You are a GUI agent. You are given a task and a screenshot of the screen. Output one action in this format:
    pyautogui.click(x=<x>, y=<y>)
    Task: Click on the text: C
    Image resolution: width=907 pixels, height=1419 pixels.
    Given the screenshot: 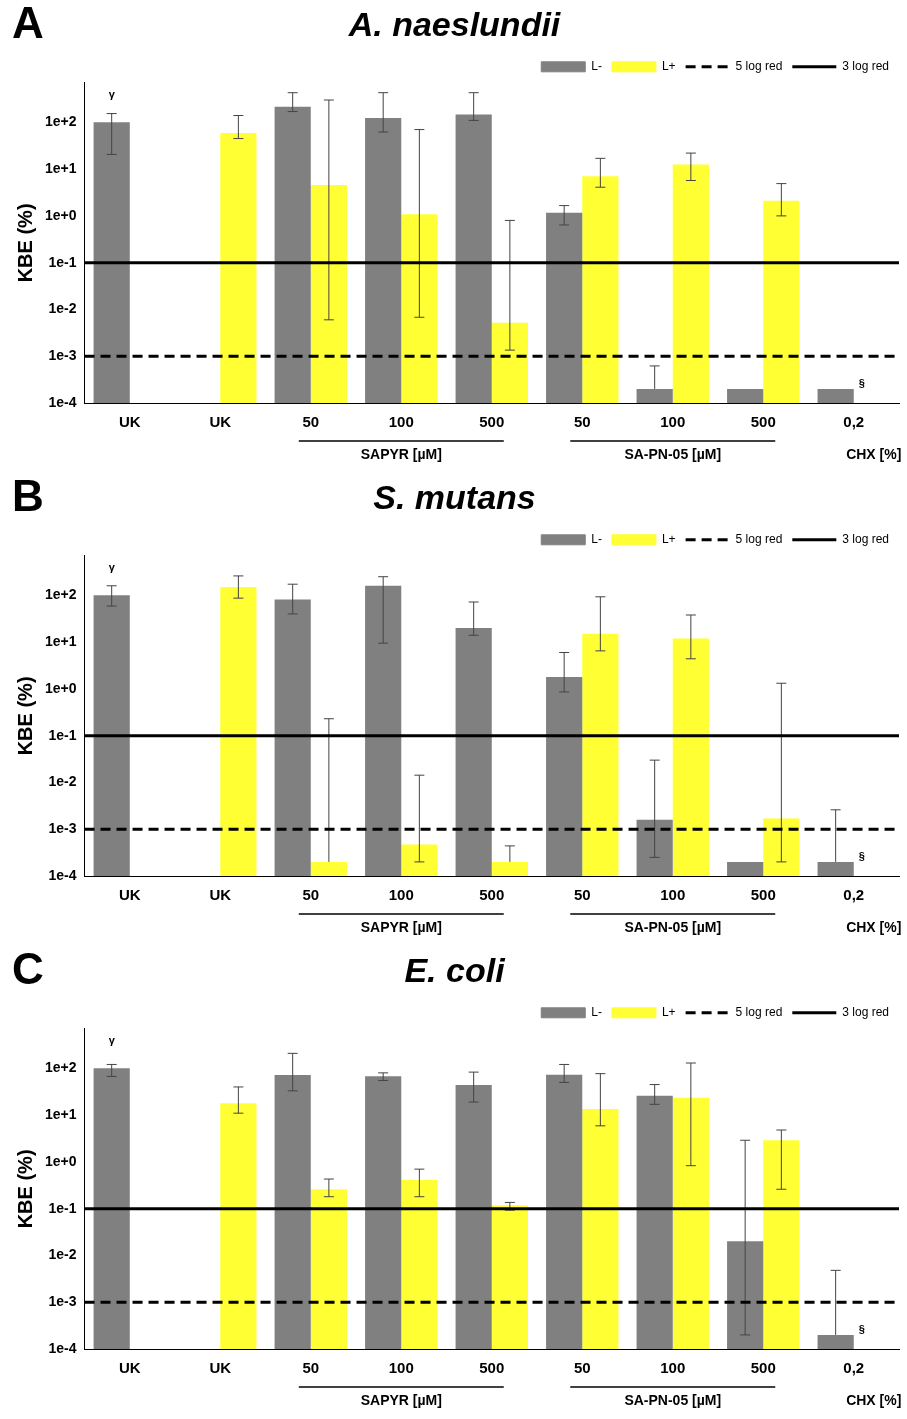 What is the action you would take?
    pyautogui.click(x=28, y=969)
    